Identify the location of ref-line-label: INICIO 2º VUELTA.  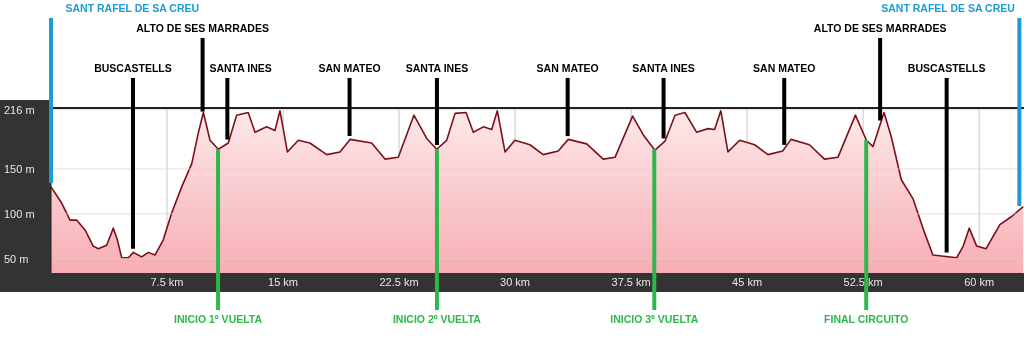
(437, 319).